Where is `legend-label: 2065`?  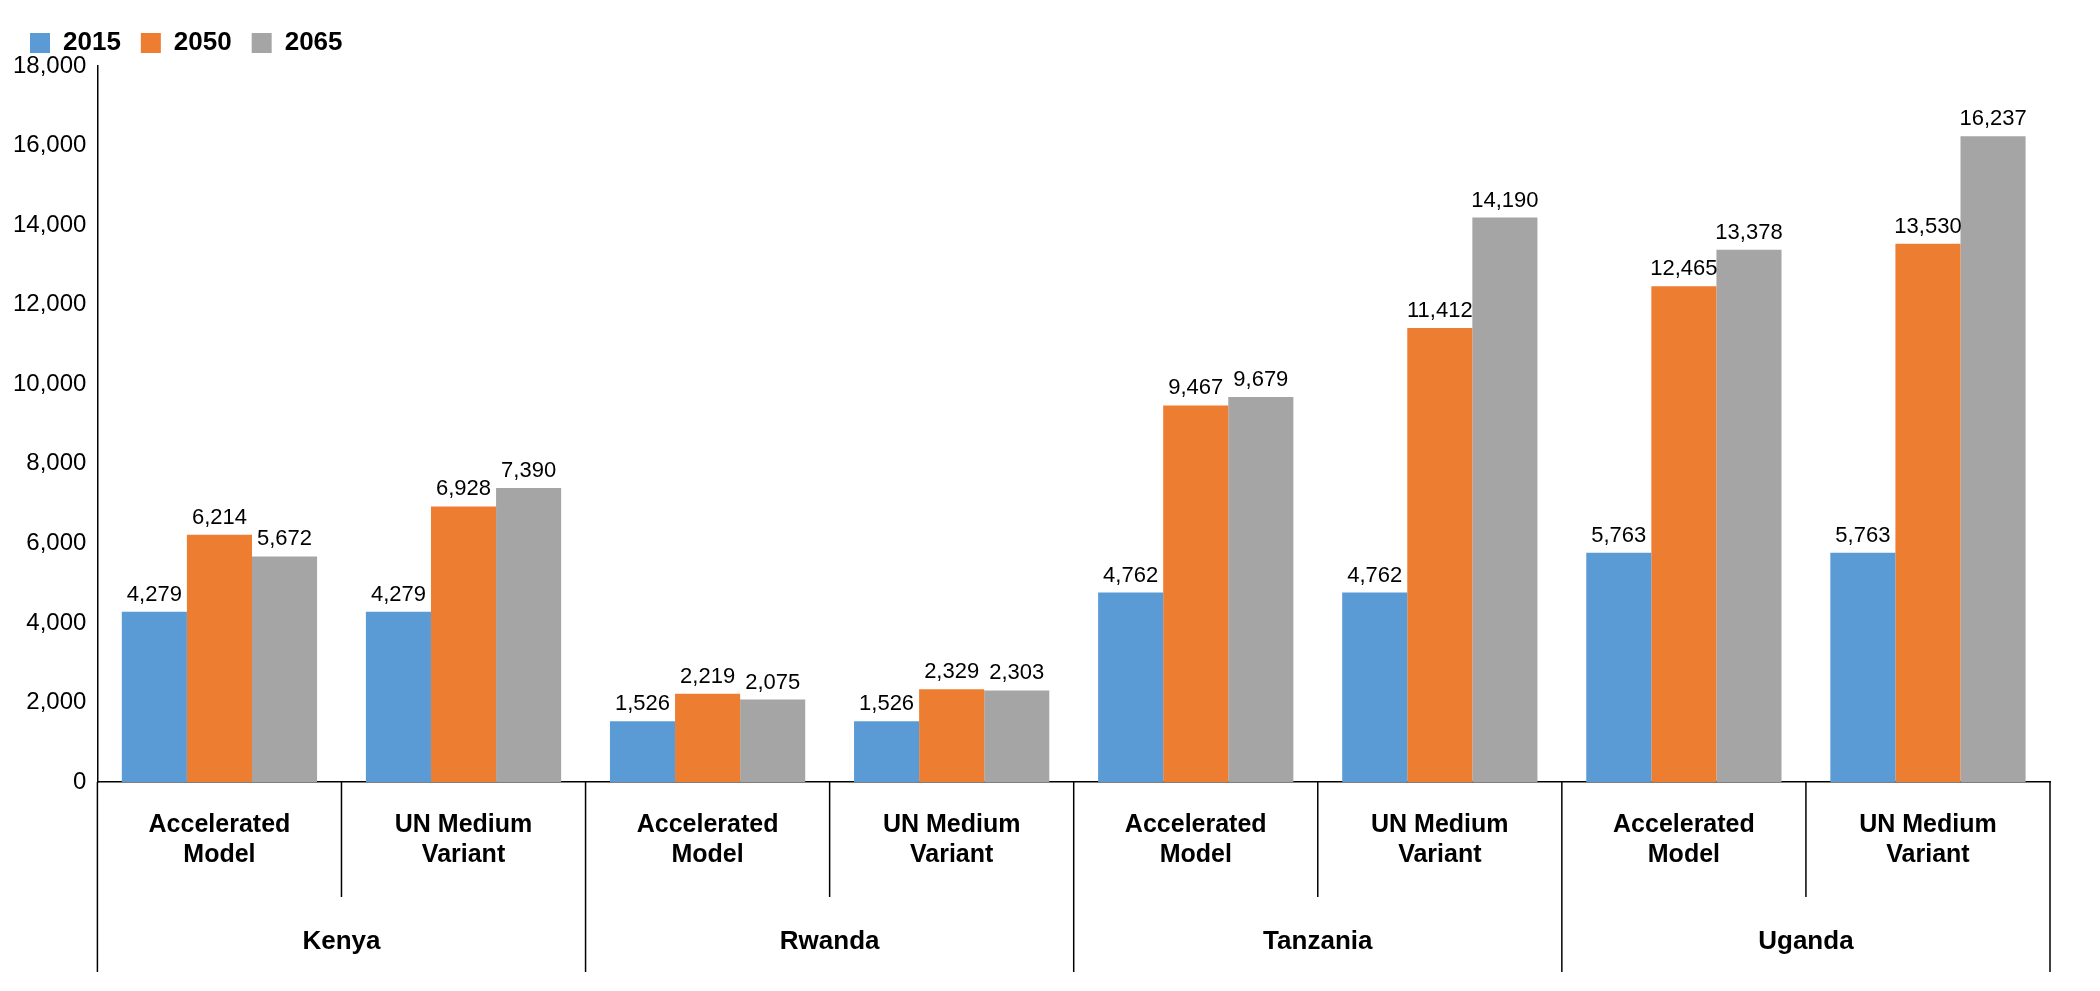 legend-label: 2065 is located at coordinates (313, 41).